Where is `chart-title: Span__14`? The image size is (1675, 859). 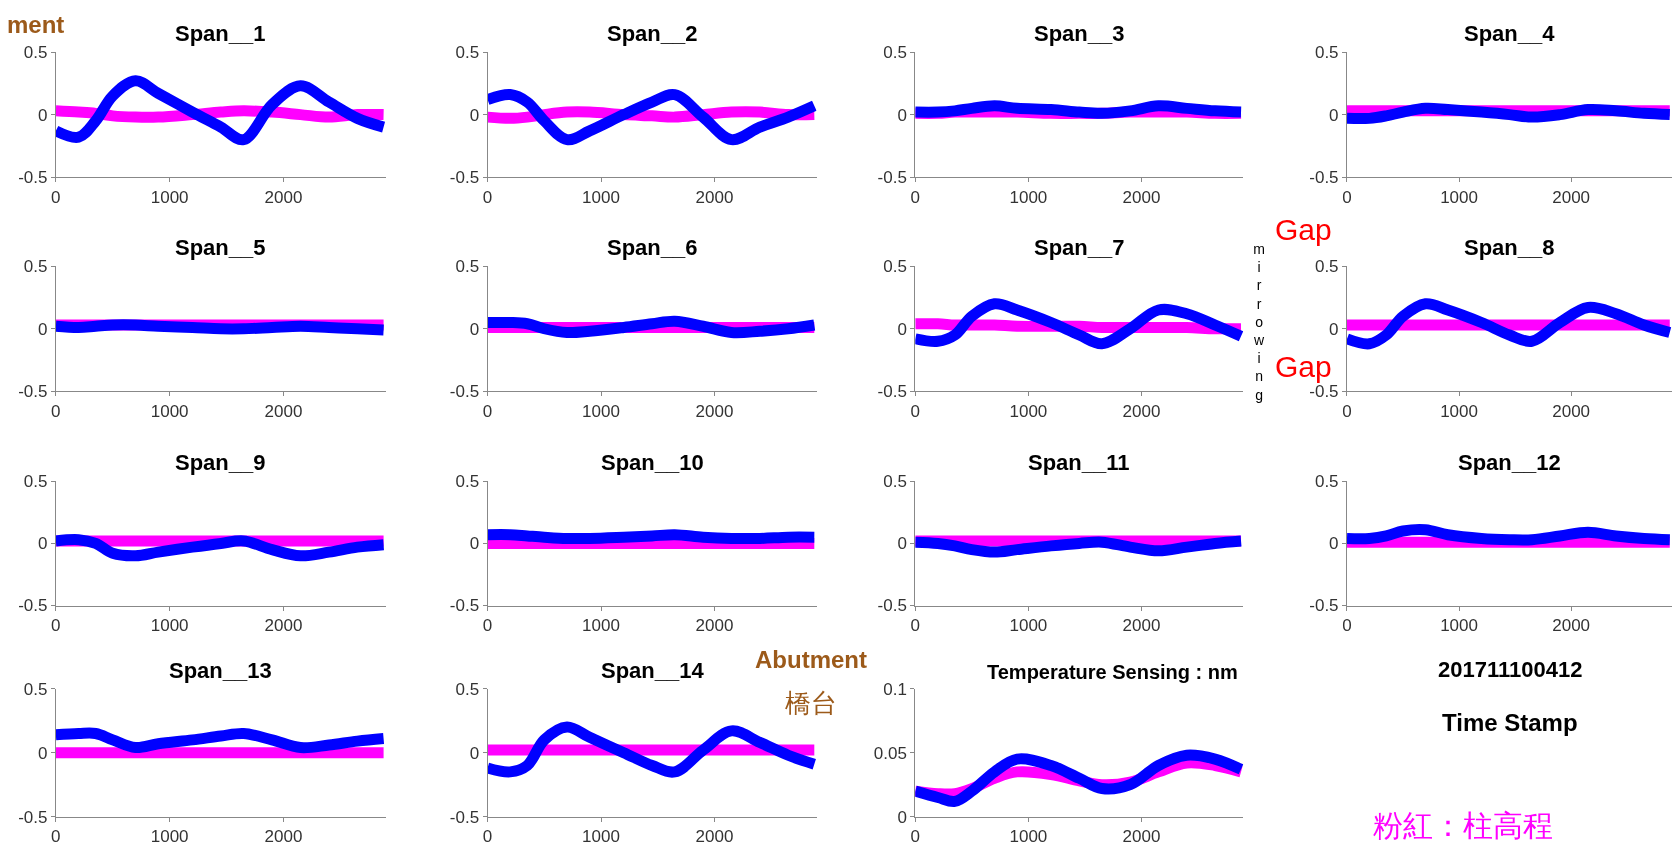
chart-title: Span__14 is located at coordinates (653, 670).